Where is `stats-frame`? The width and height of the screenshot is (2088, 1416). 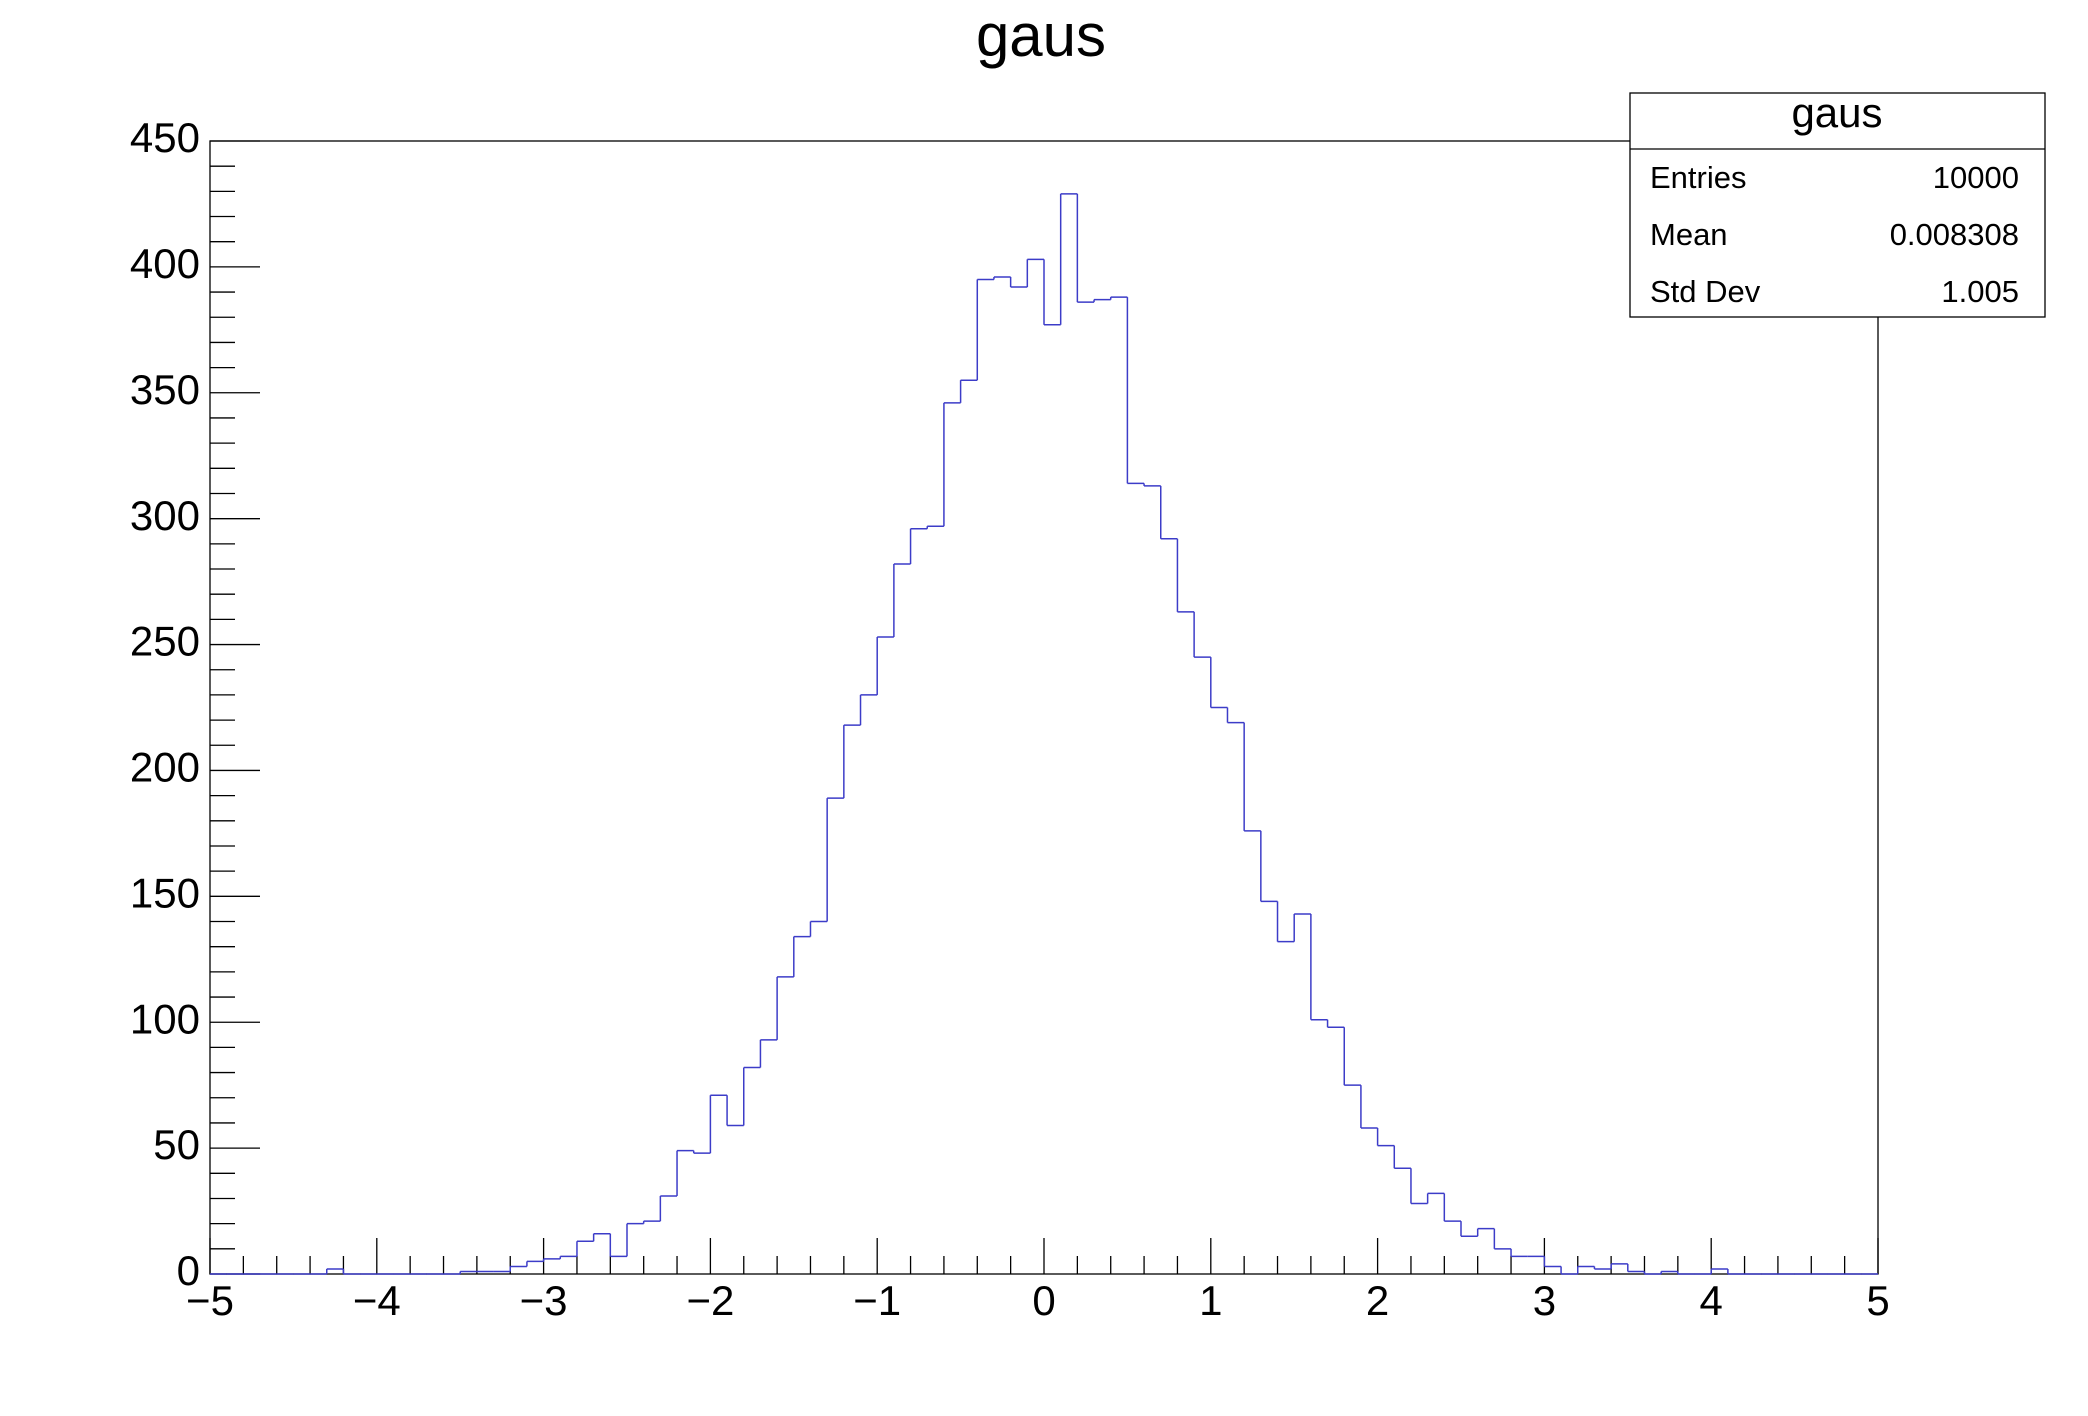
stats-frame is located at coordinates (1837, 205).